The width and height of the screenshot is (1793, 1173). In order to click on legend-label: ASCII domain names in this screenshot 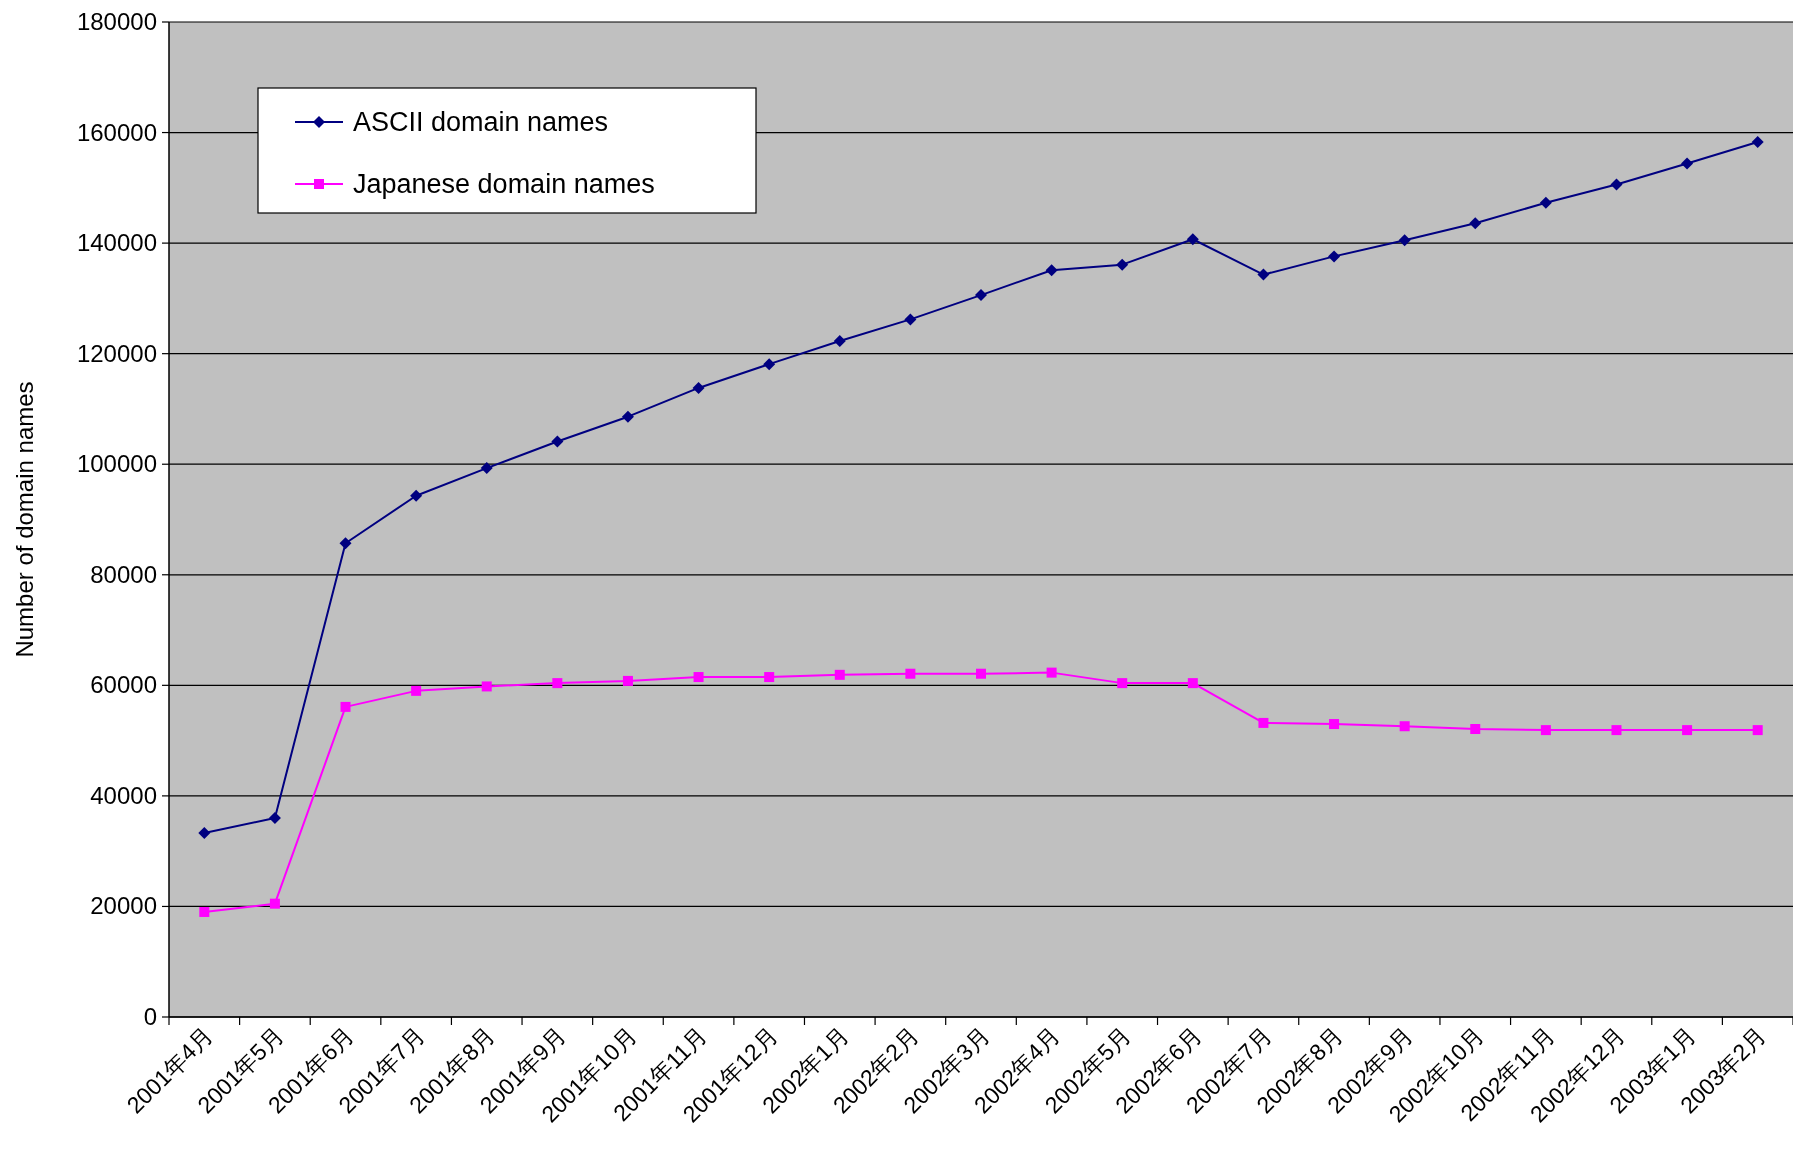, I will do `click(481, 122)`.